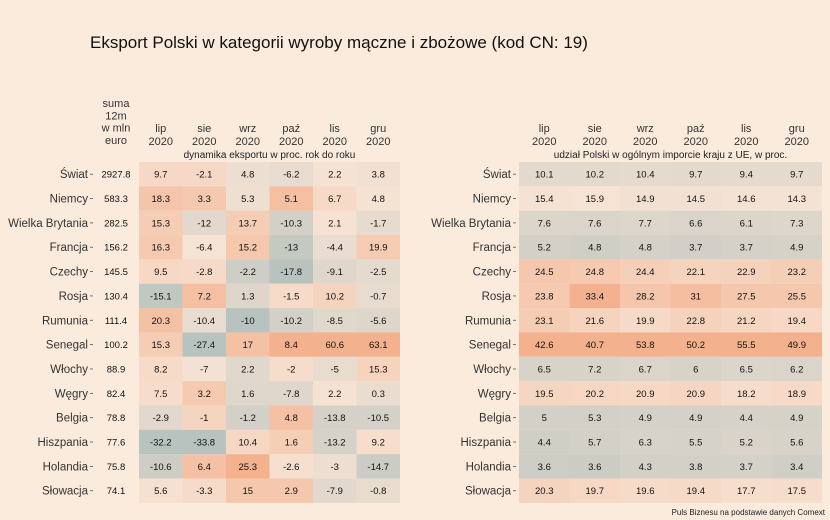  Describe the element at coordinates (161, 418) in the screenshot. I see `cell-value-label: -2.9` at that location.